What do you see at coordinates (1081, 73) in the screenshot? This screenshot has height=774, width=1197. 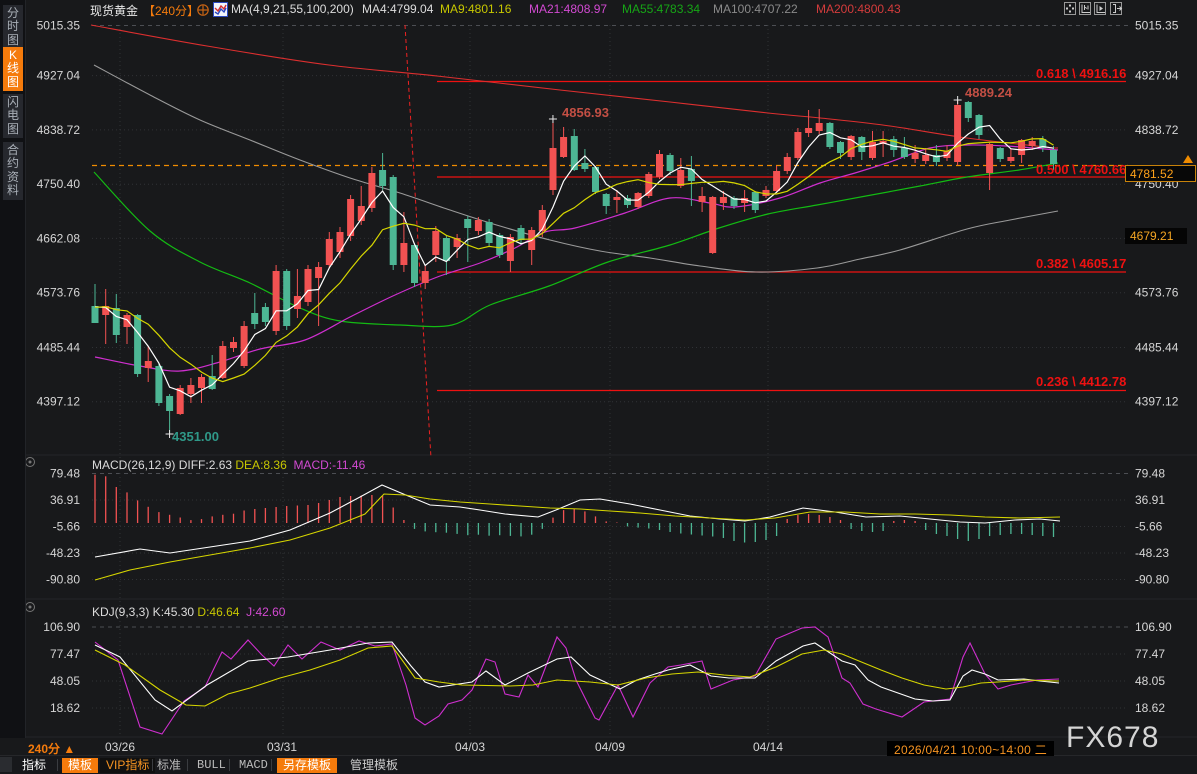 I see `svg-text: 0.618 \ 4916.16` at bounding box center [1081, 73].